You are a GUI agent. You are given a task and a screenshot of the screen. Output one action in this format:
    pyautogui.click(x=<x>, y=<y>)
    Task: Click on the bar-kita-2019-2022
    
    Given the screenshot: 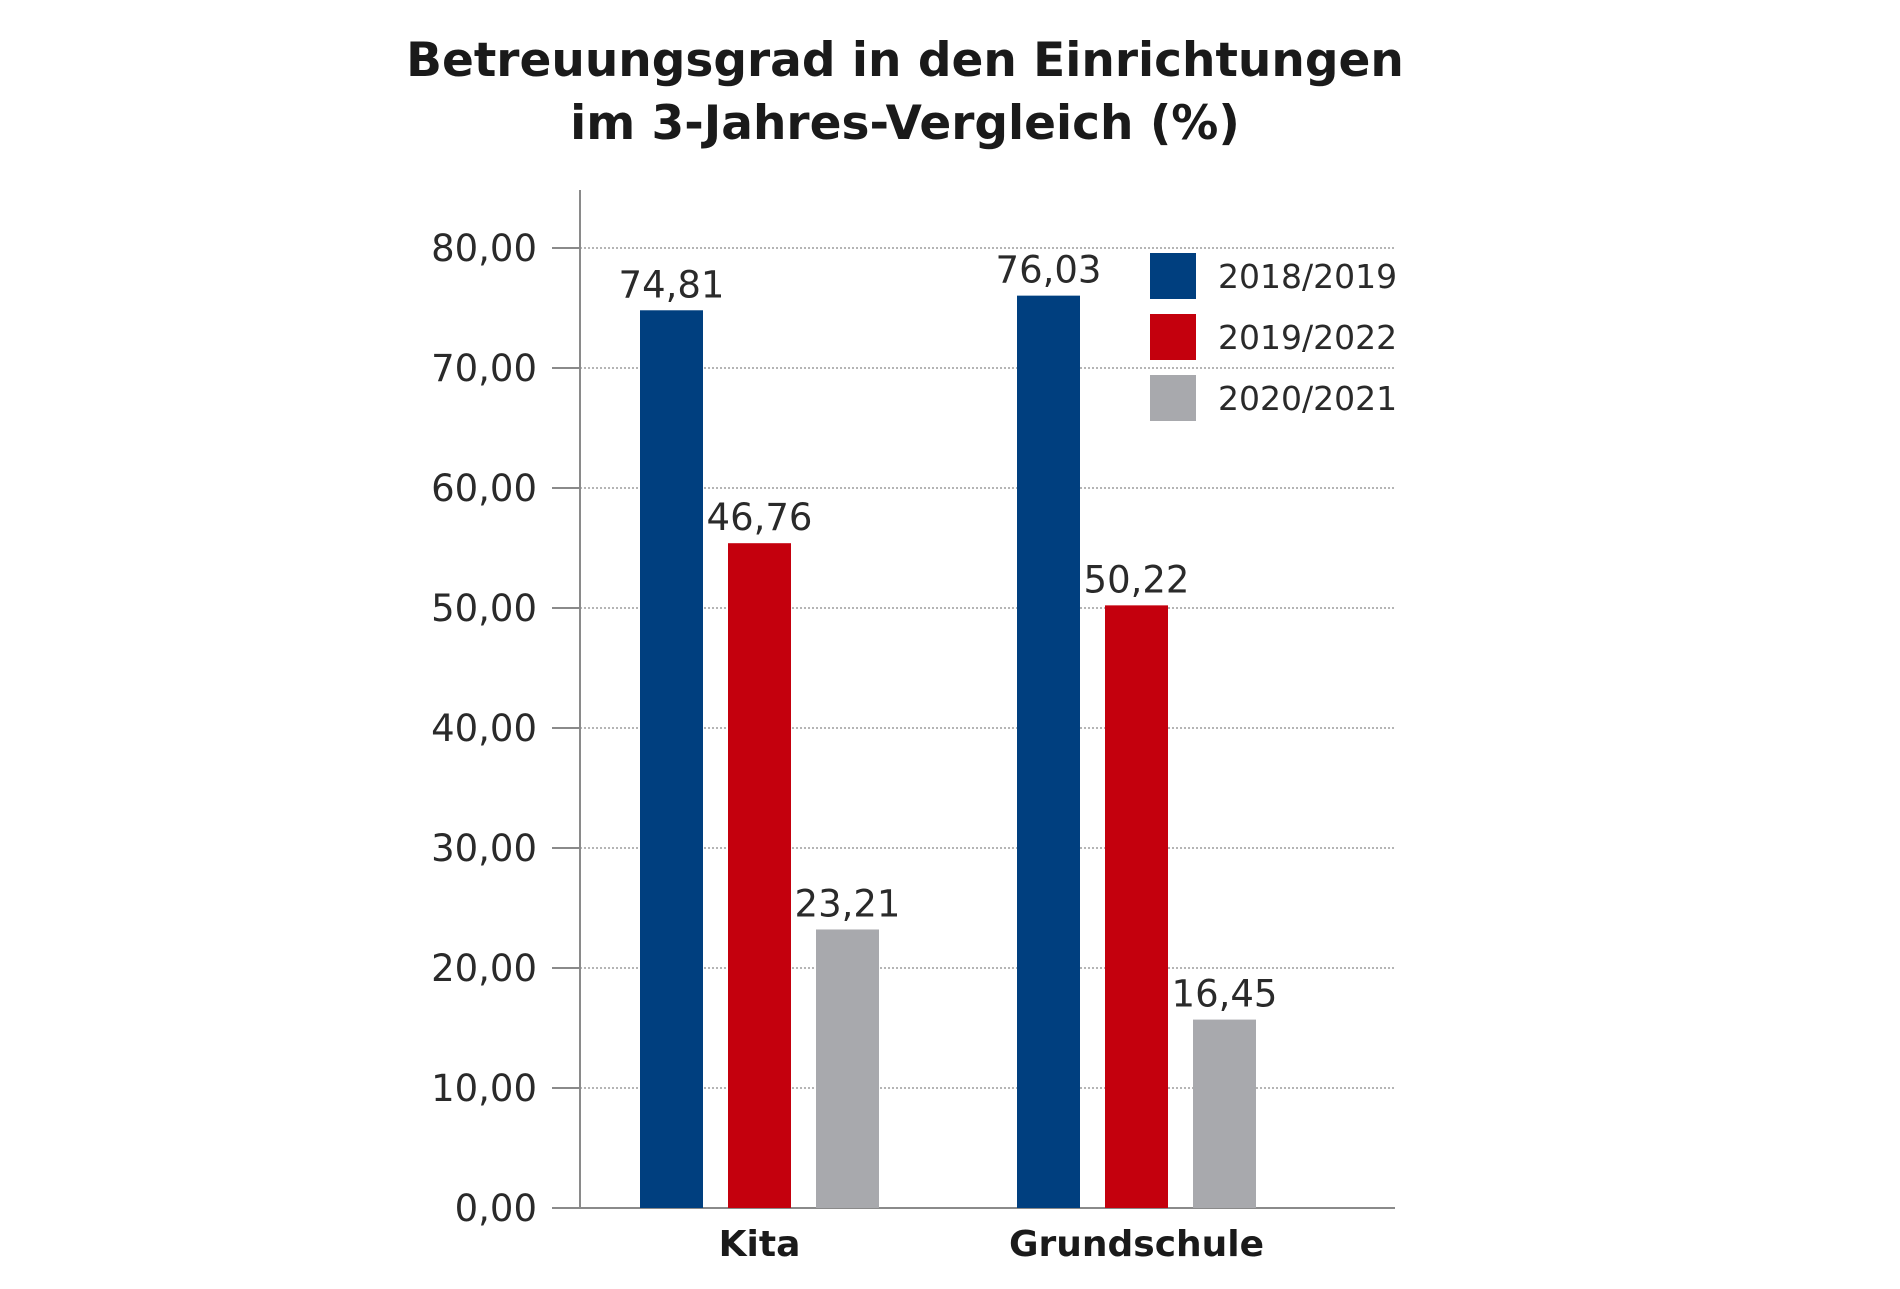 What is the action you would take?
    pyautogui.click(x=759, y=875)
    